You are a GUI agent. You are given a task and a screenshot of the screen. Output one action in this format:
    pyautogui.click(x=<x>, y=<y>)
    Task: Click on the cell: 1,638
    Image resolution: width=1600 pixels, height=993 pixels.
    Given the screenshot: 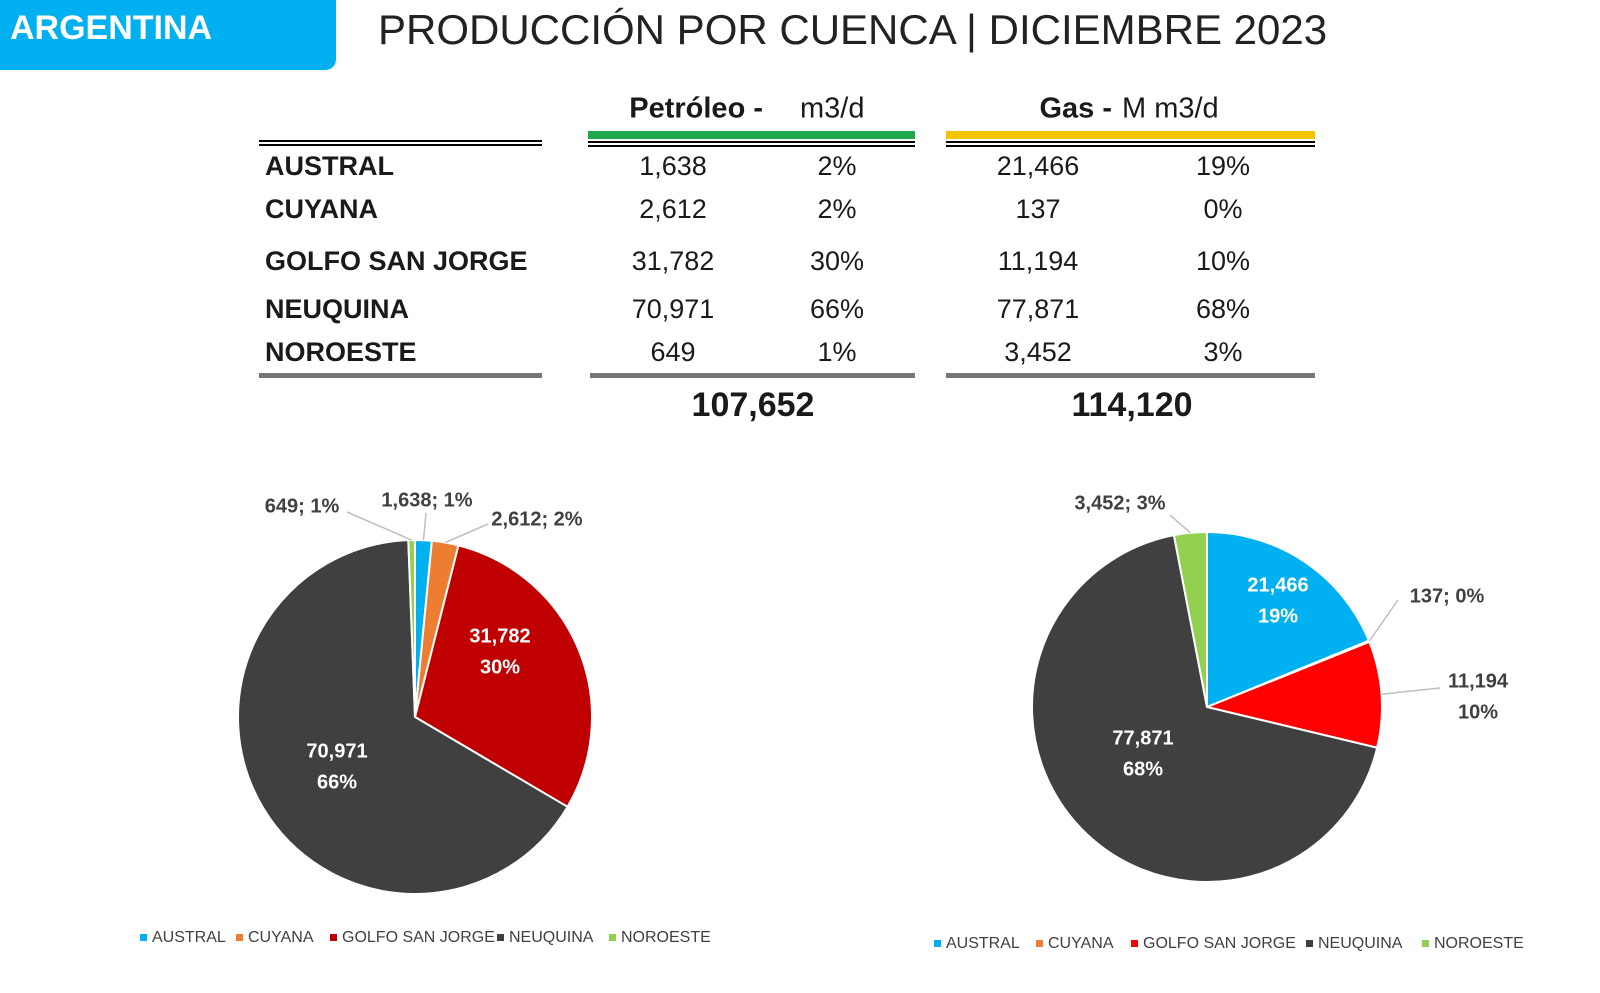 What is the action you would take?
    pyautogui.click(x=673, y=166)
    